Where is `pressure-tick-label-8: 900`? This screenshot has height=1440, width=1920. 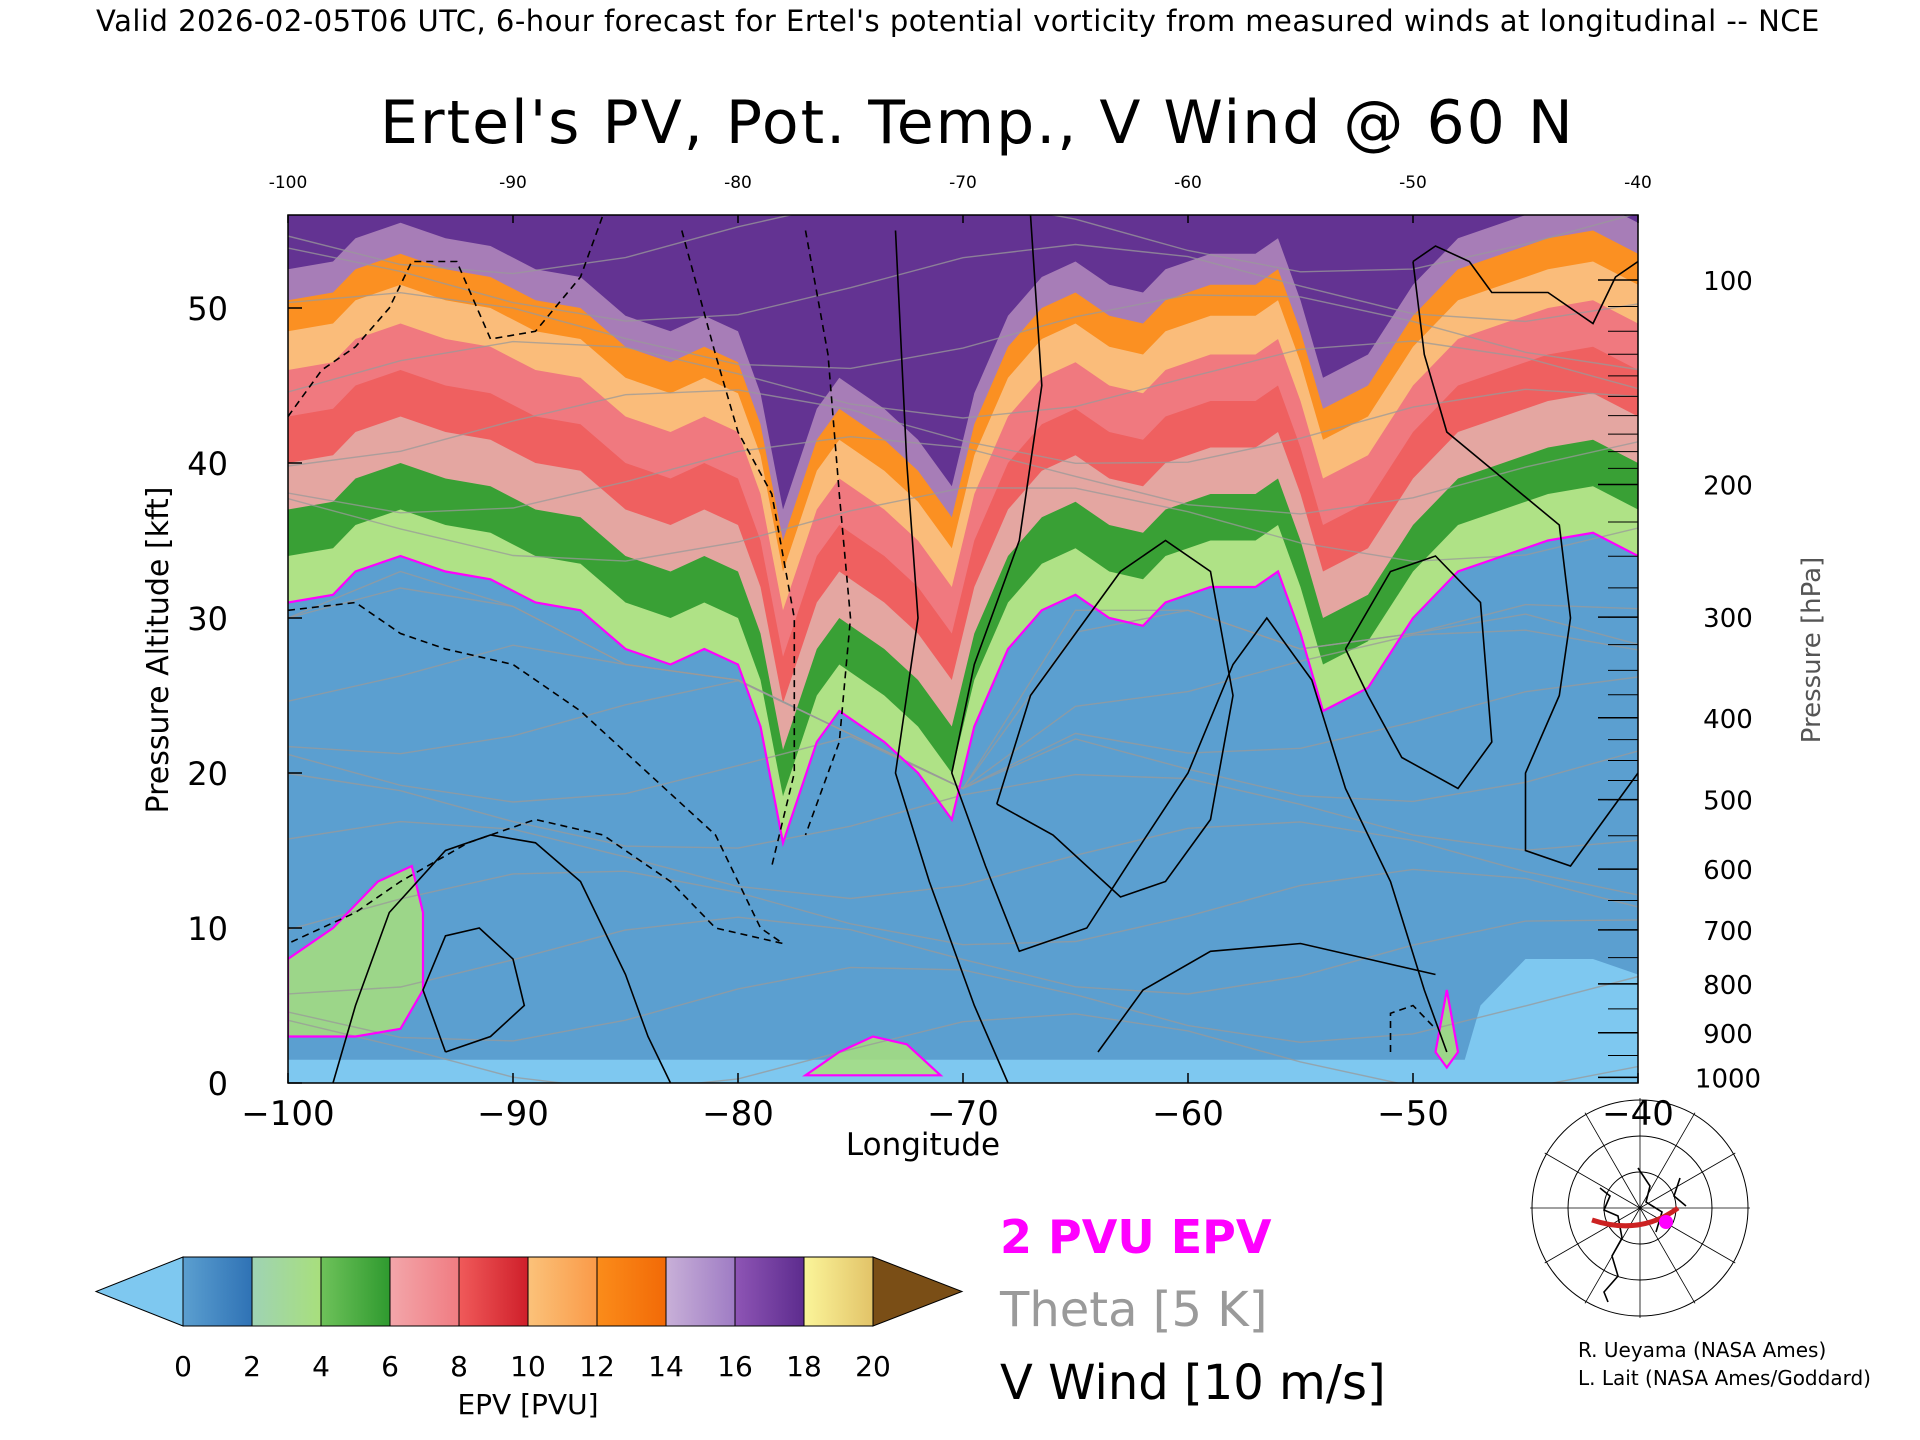 pressure-tick-label-8: 900 is located at coordinates (1728, 1035).